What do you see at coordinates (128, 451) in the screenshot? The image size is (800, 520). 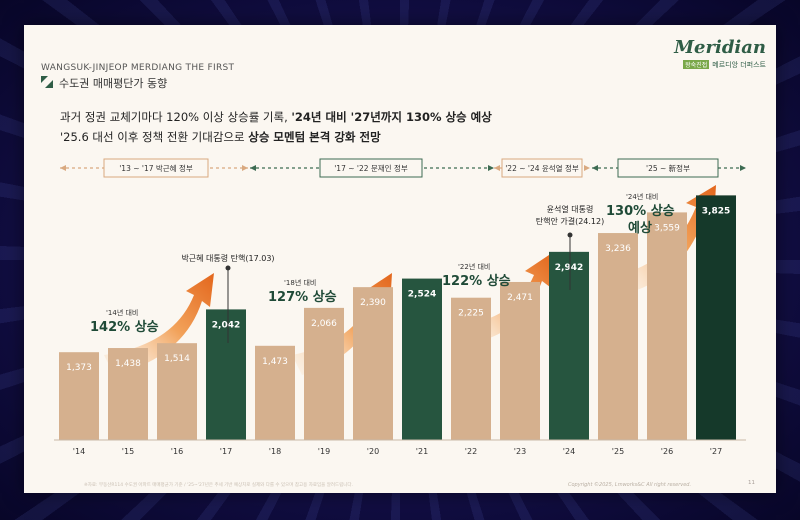 I see `x-tick-label: '15` at bounding box center [128, 451].